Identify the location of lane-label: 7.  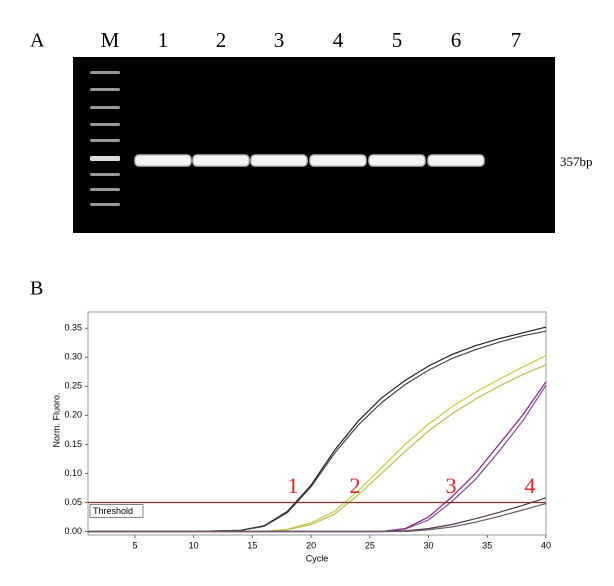
(516, 40).